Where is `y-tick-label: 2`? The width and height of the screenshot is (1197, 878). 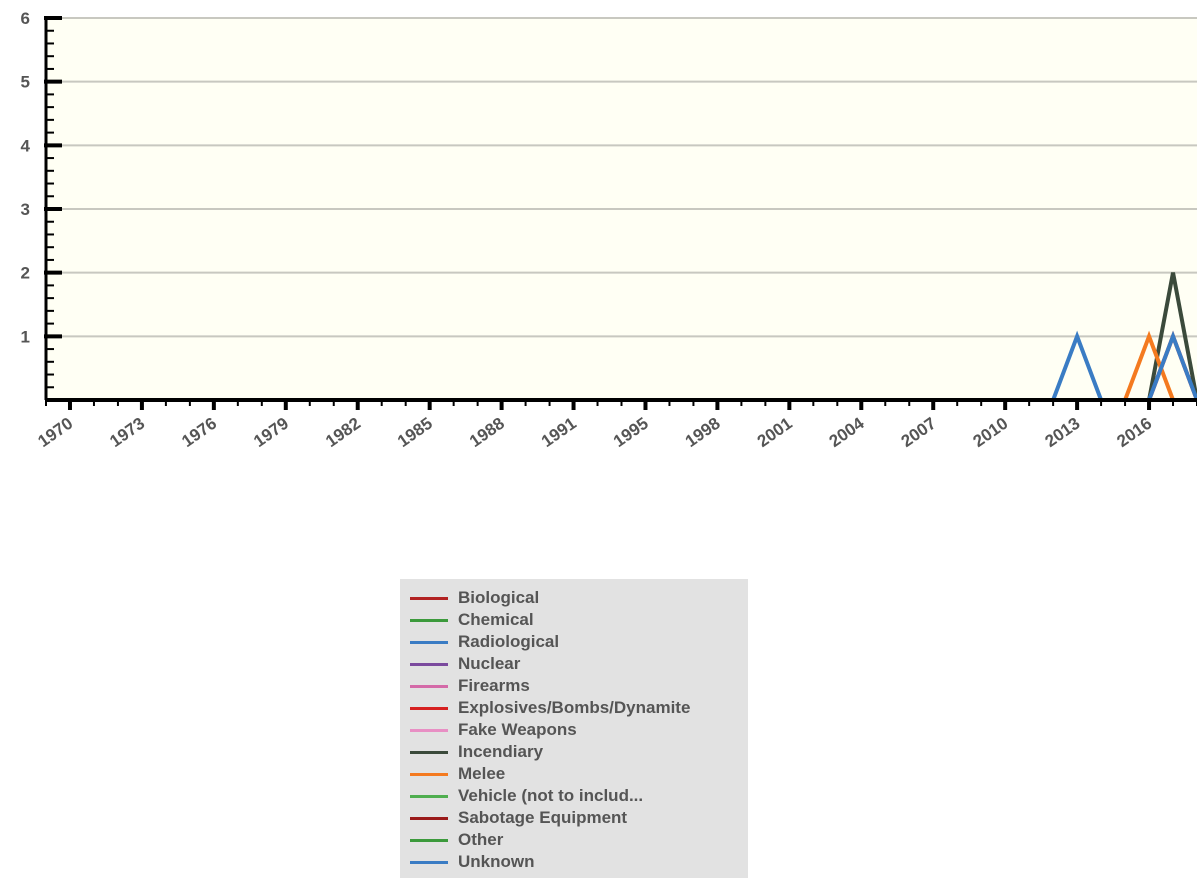 y-tick-label: 2 is located at coordinates (25, 273).